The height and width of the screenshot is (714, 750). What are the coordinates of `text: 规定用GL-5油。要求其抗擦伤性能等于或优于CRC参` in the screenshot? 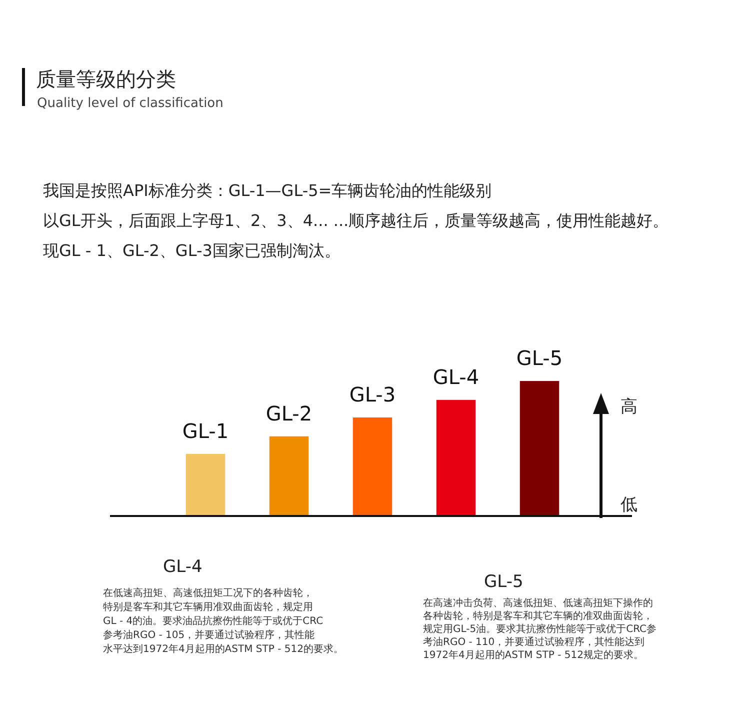 It's located at (540, 629).